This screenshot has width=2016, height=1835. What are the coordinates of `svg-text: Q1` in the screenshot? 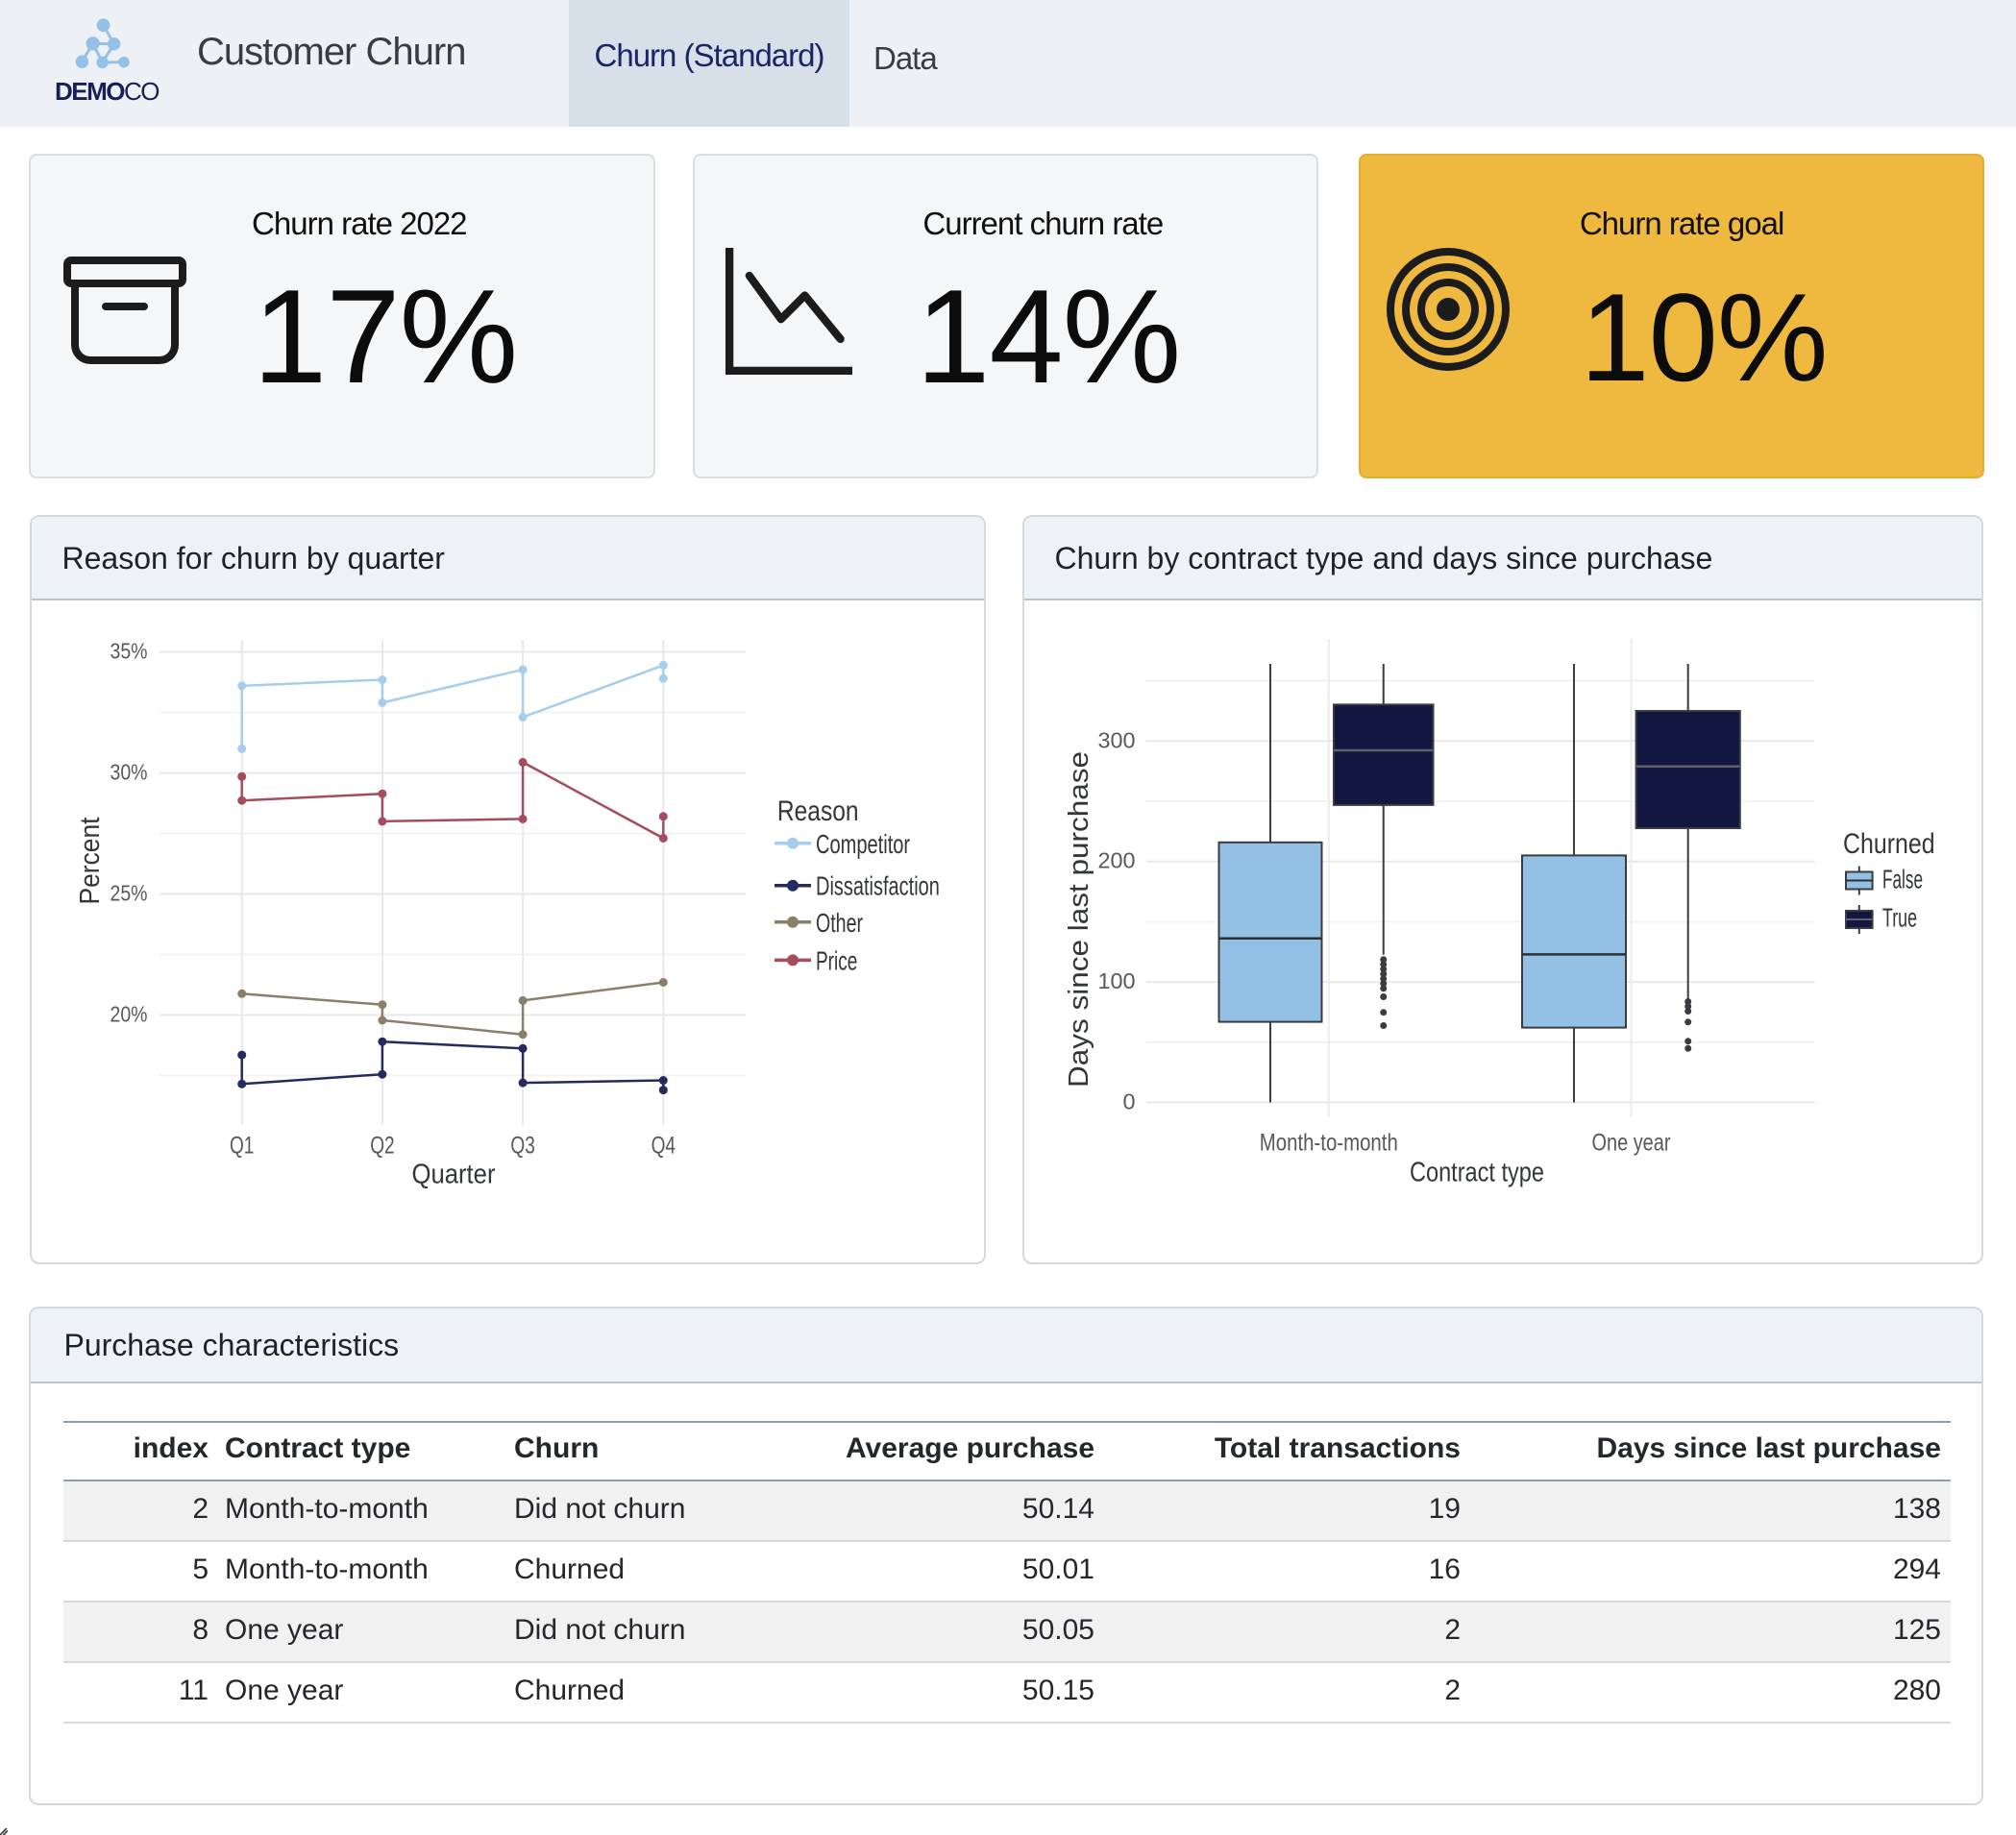 It's located at (242, 1145).